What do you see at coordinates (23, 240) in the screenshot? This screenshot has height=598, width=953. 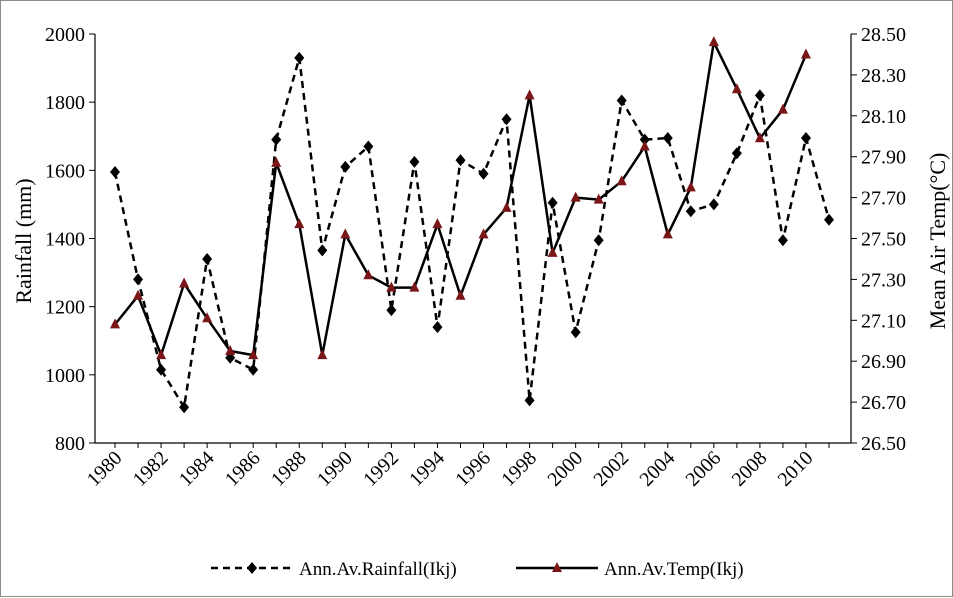 I see `y-axis-title: Rainfall (mm)` at bounding box center [23, 240].